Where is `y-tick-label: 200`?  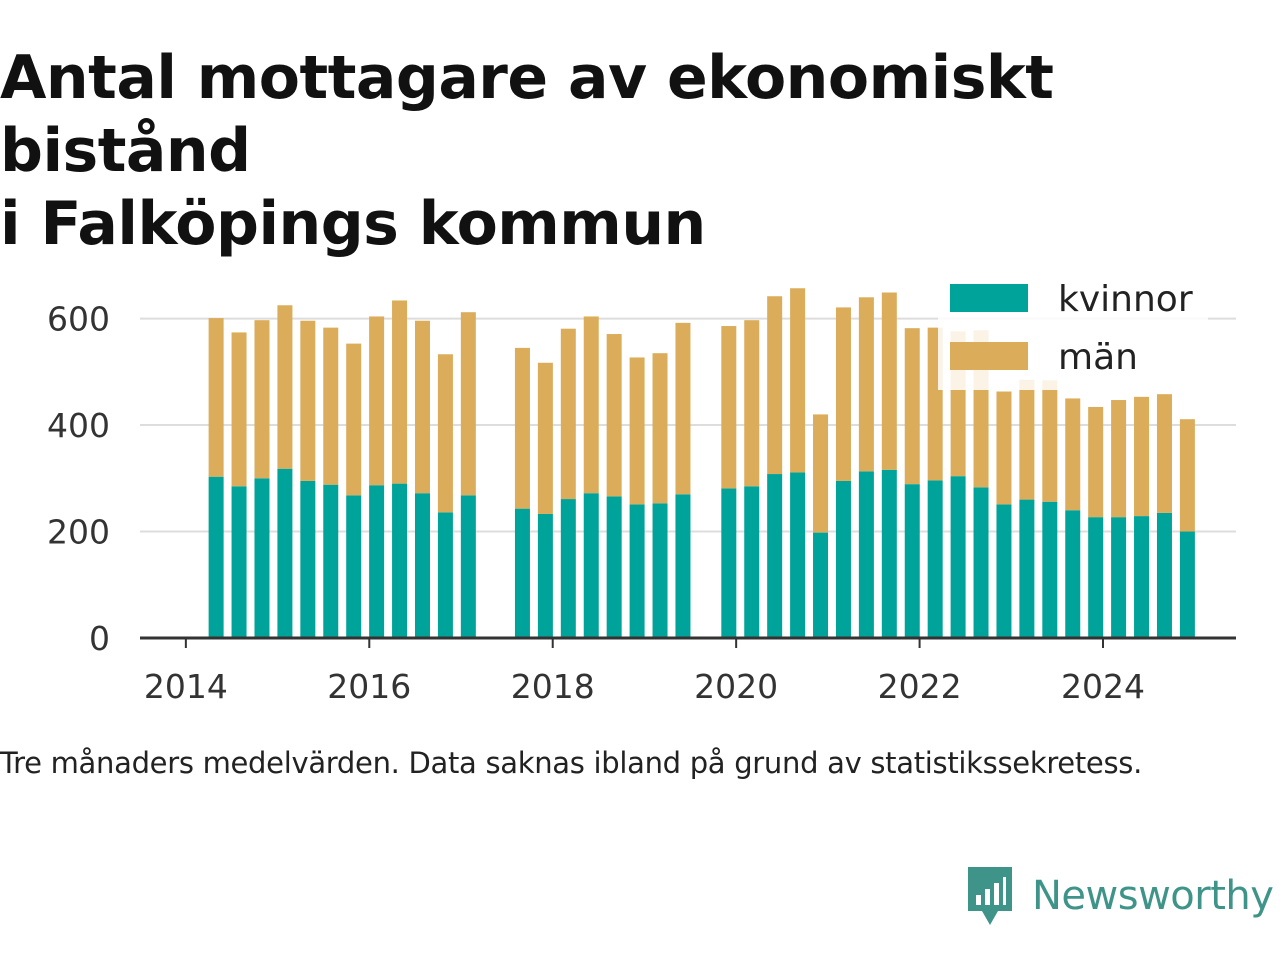
y-tick-label: 200 is located at coordinates (78, 532).